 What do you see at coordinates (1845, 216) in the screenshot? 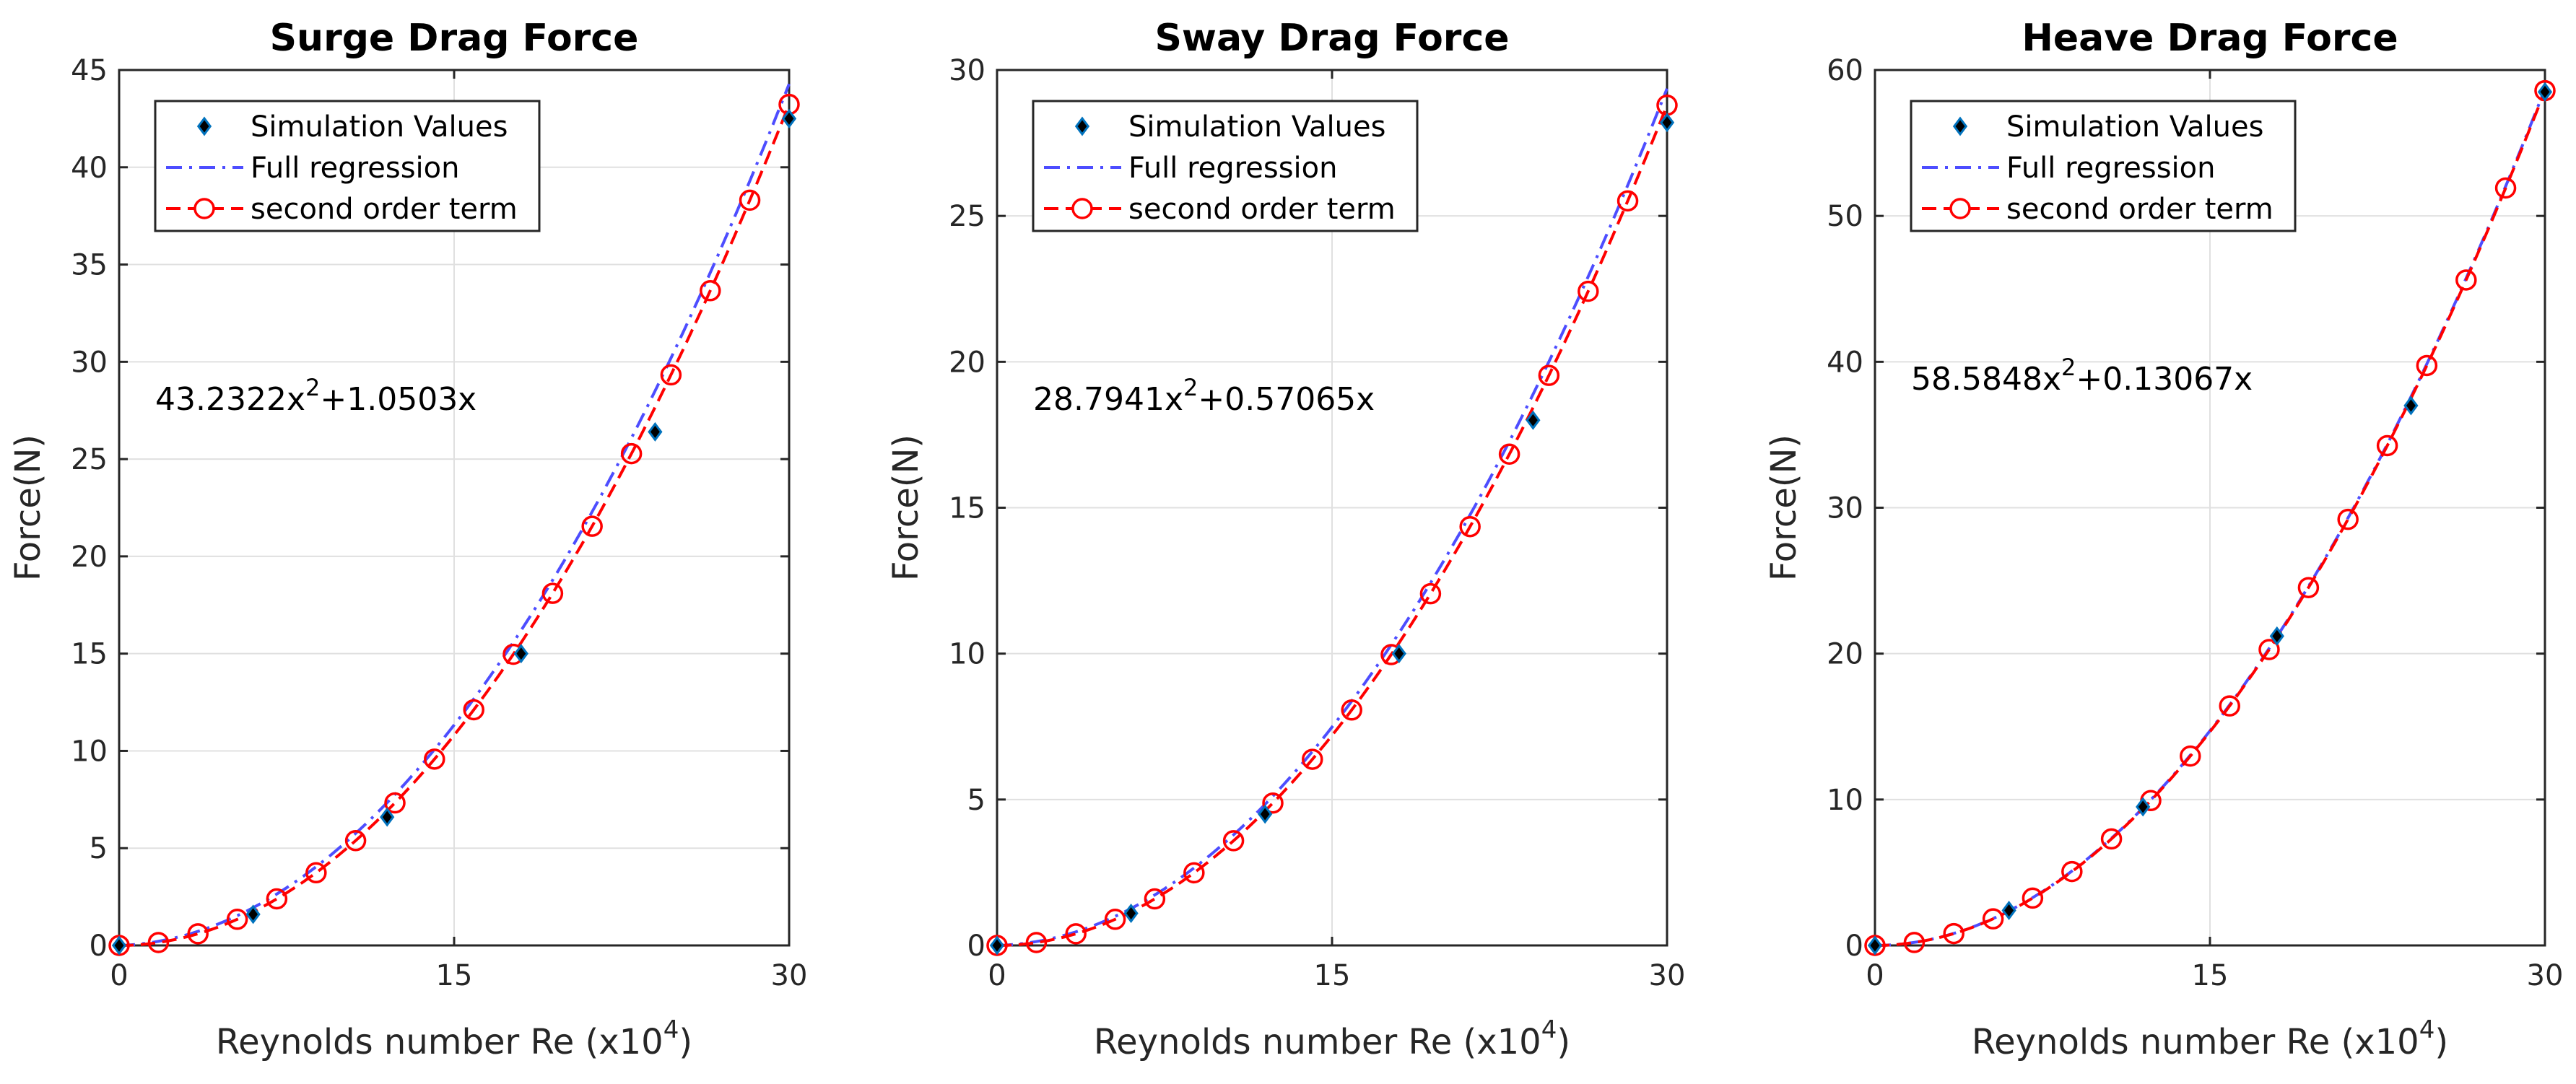
I see `y-tick-label: 50` at bounding box center [1845, 216].